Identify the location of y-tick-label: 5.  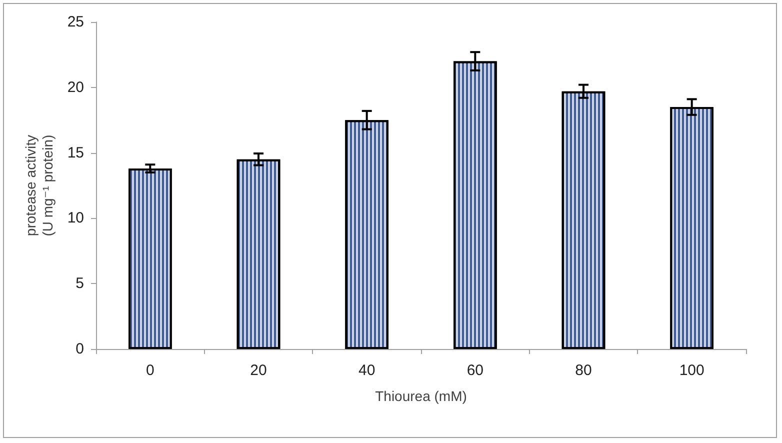
(80, 283).